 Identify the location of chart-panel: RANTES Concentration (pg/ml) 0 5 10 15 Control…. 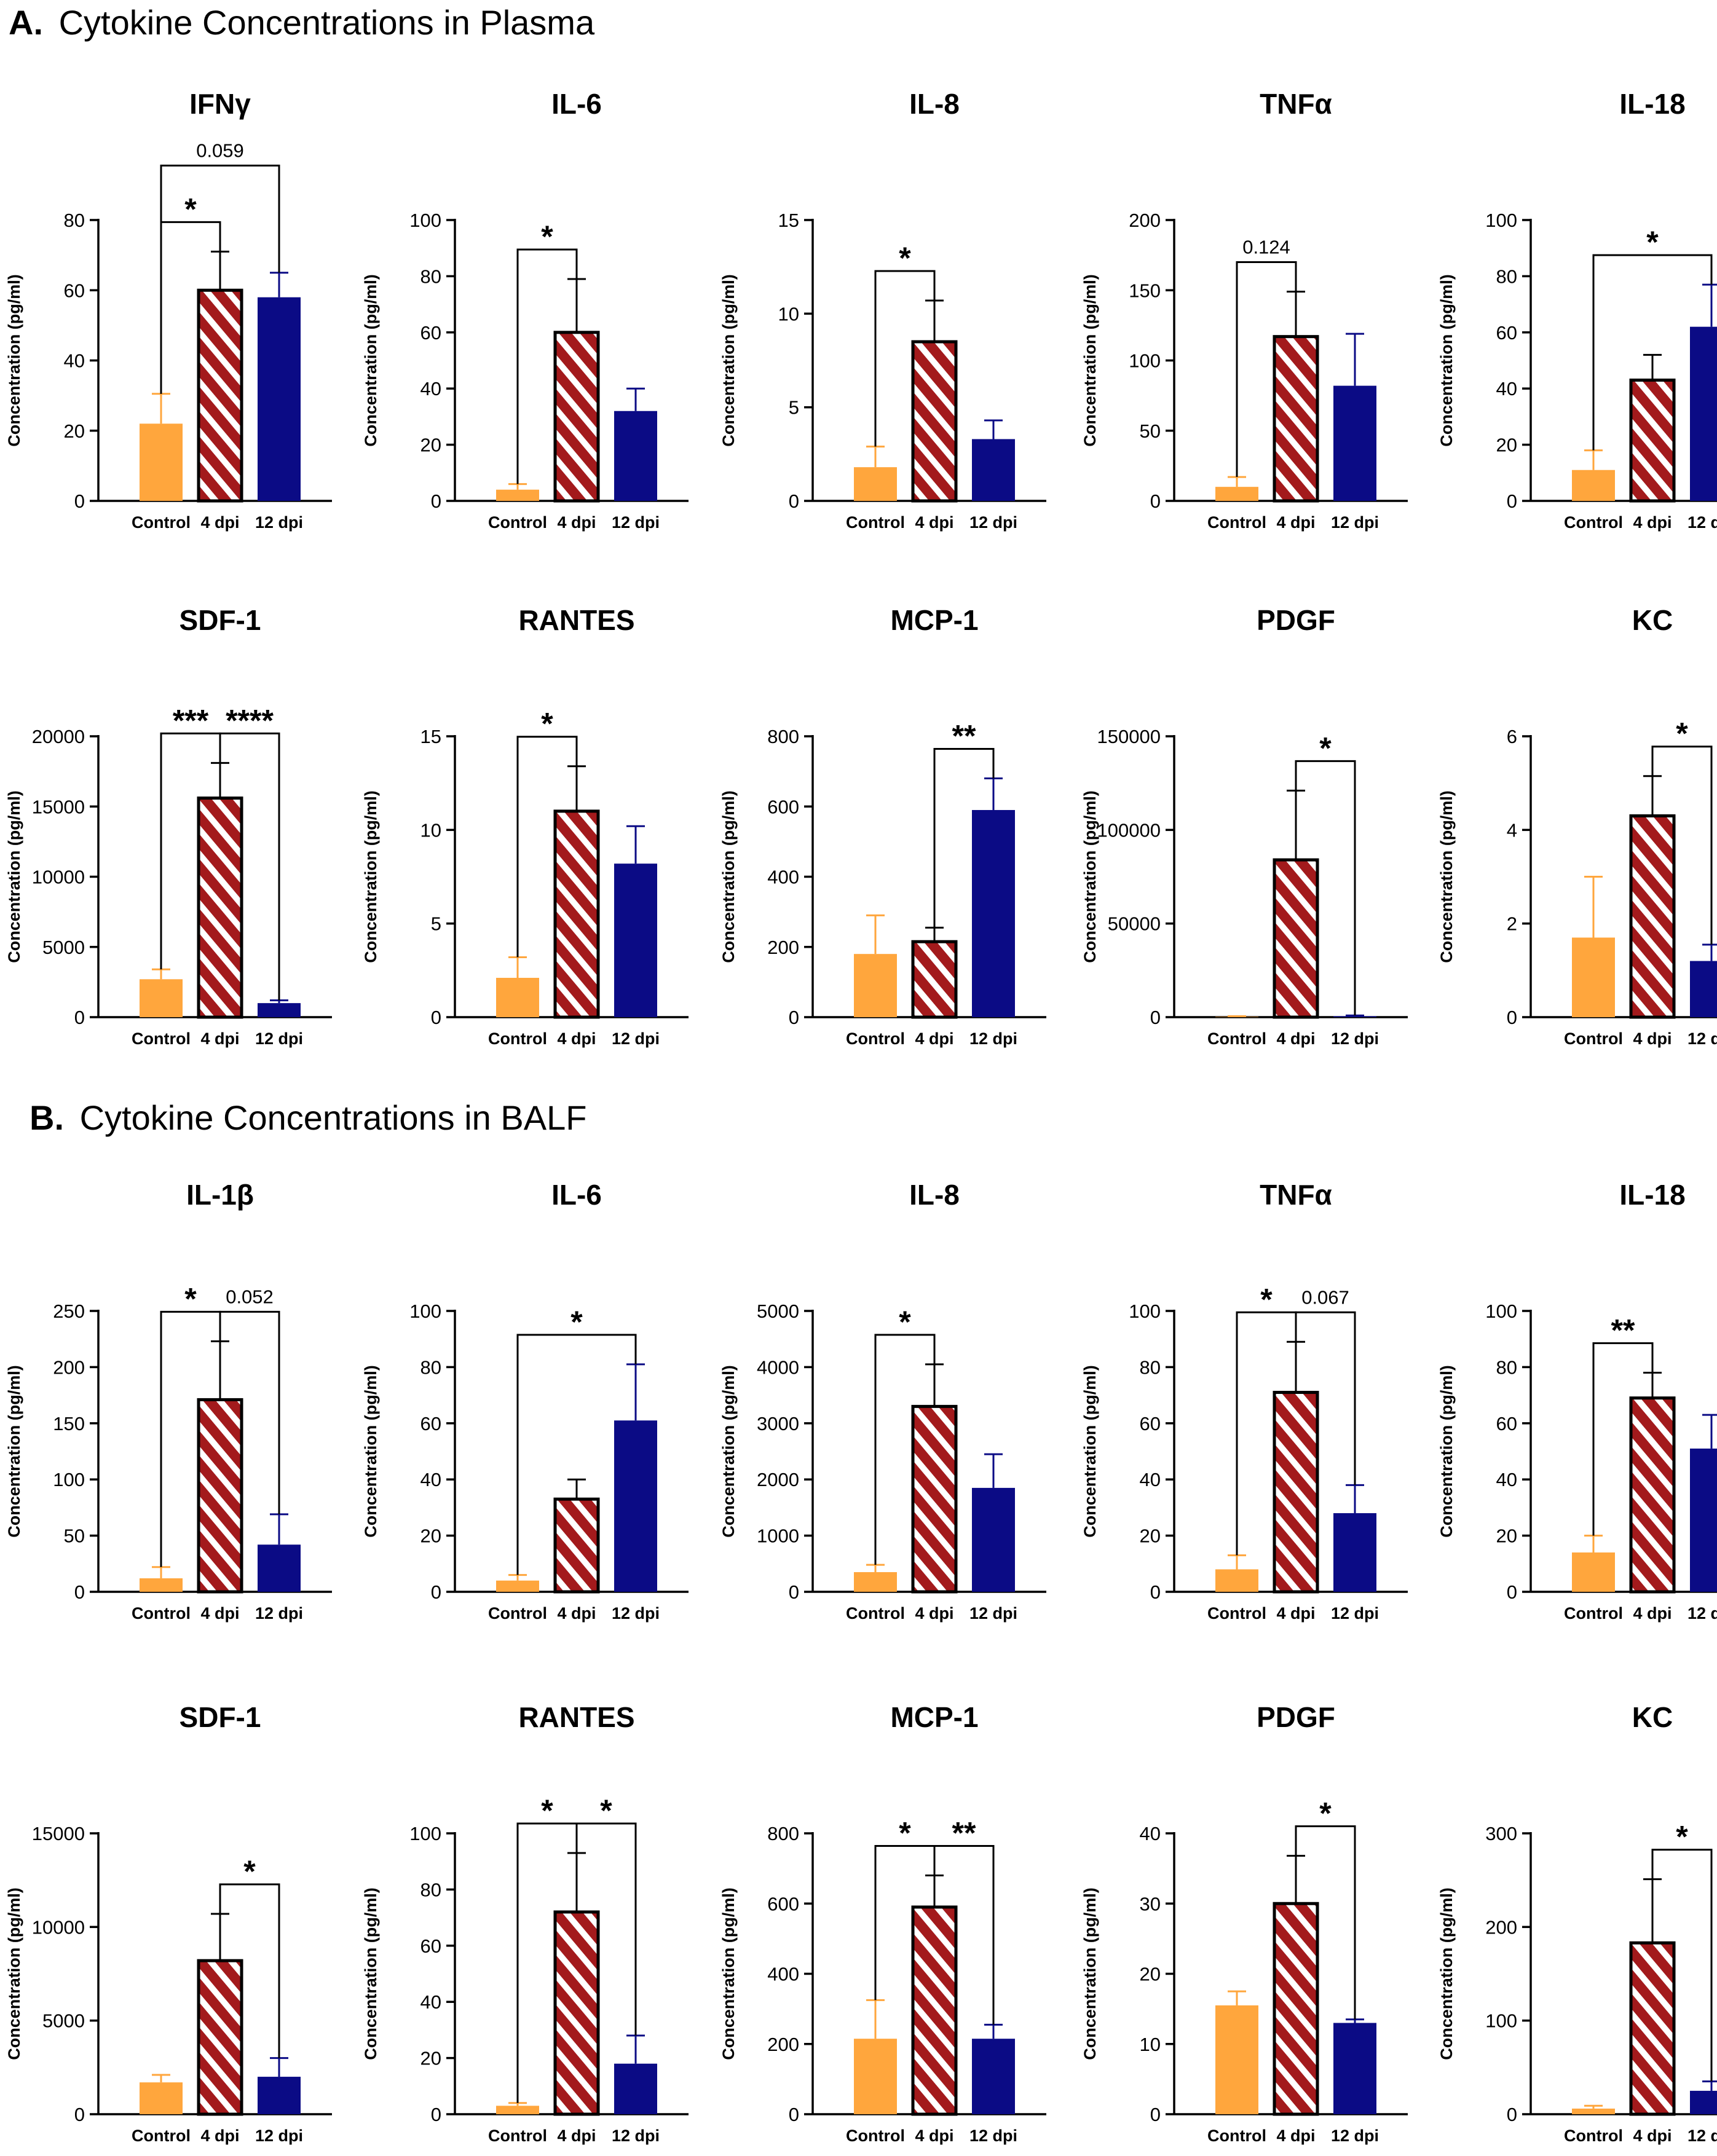
(525, 826).